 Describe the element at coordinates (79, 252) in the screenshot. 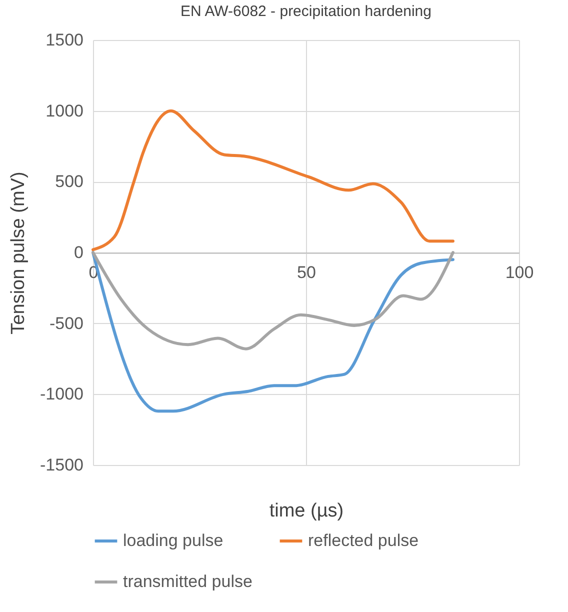

I see `y-tick-label: 0` at that location.